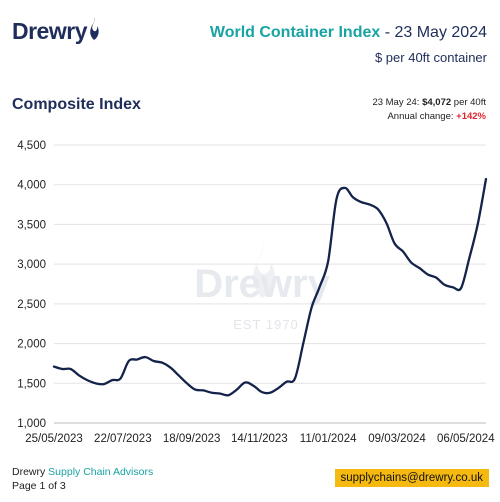 The image size is (500, 502). What do you see at coordinates (94, 28) in the screenshot?
I see `flame-icon` at bounding box center [94, 28].